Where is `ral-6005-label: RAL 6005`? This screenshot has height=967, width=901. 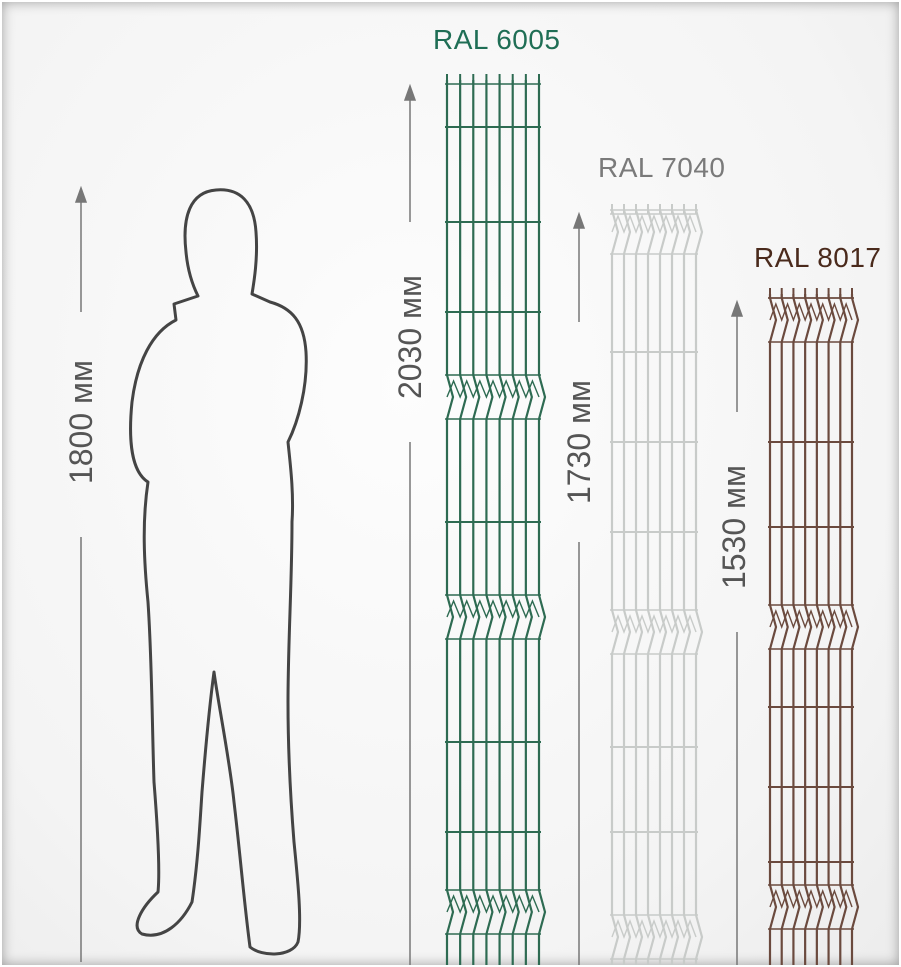 ral-6005-label: RAL 6005 is located at coordinates (497, 39).